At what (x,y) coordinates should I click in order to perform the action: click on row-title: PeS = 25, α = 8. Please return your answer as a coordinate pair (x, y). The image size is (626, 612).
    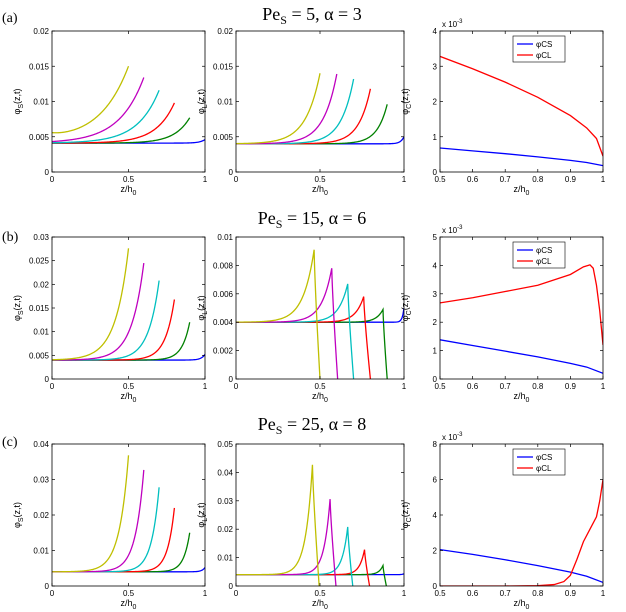
    Looking at the image, I should click on (312, 425).